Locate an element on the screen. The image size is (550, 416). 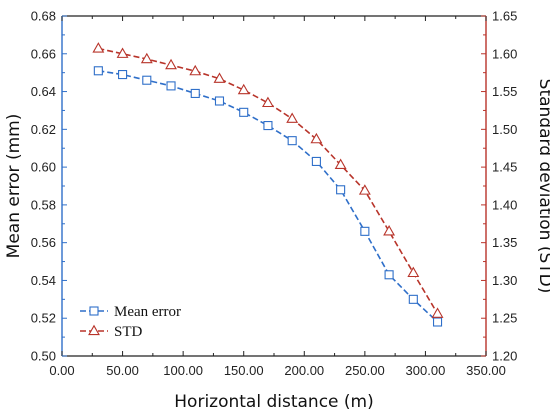
legend: Mean error STD is located at coordinates (130, 322).